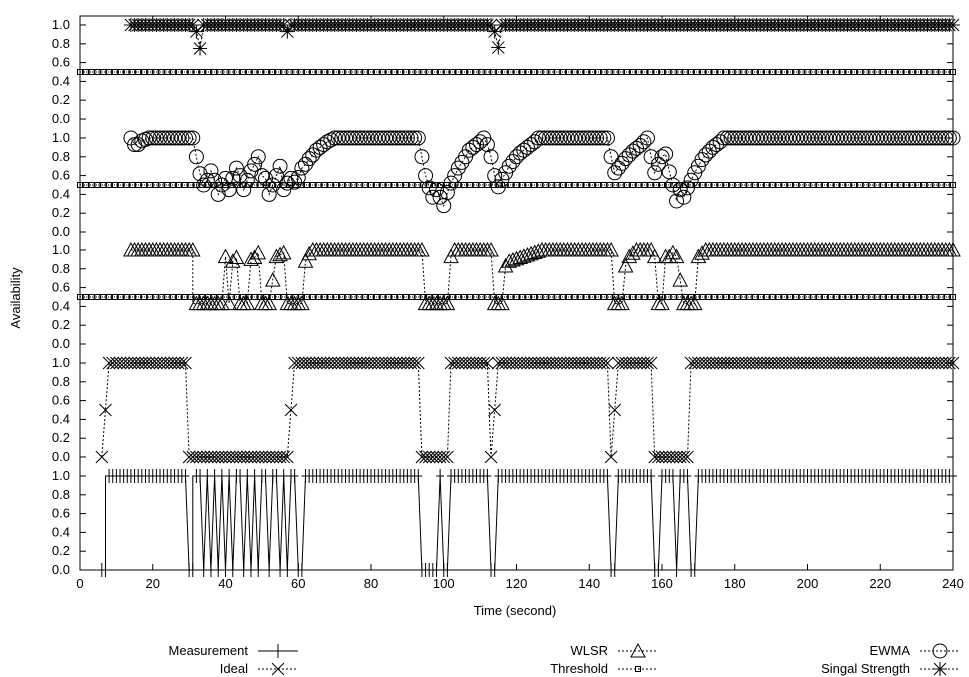  I want to click on series-line, so click(541, 172).